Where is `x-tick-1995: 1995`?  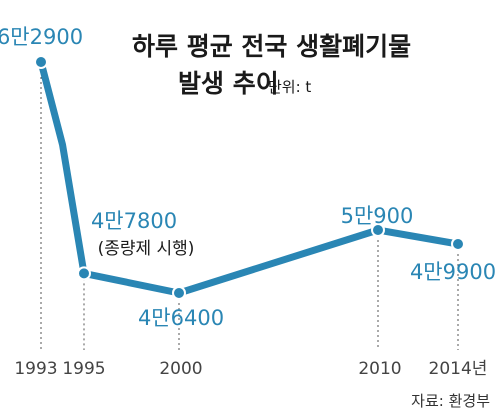 x-tick-1995: 1995 is located at coordinates (83, 369).